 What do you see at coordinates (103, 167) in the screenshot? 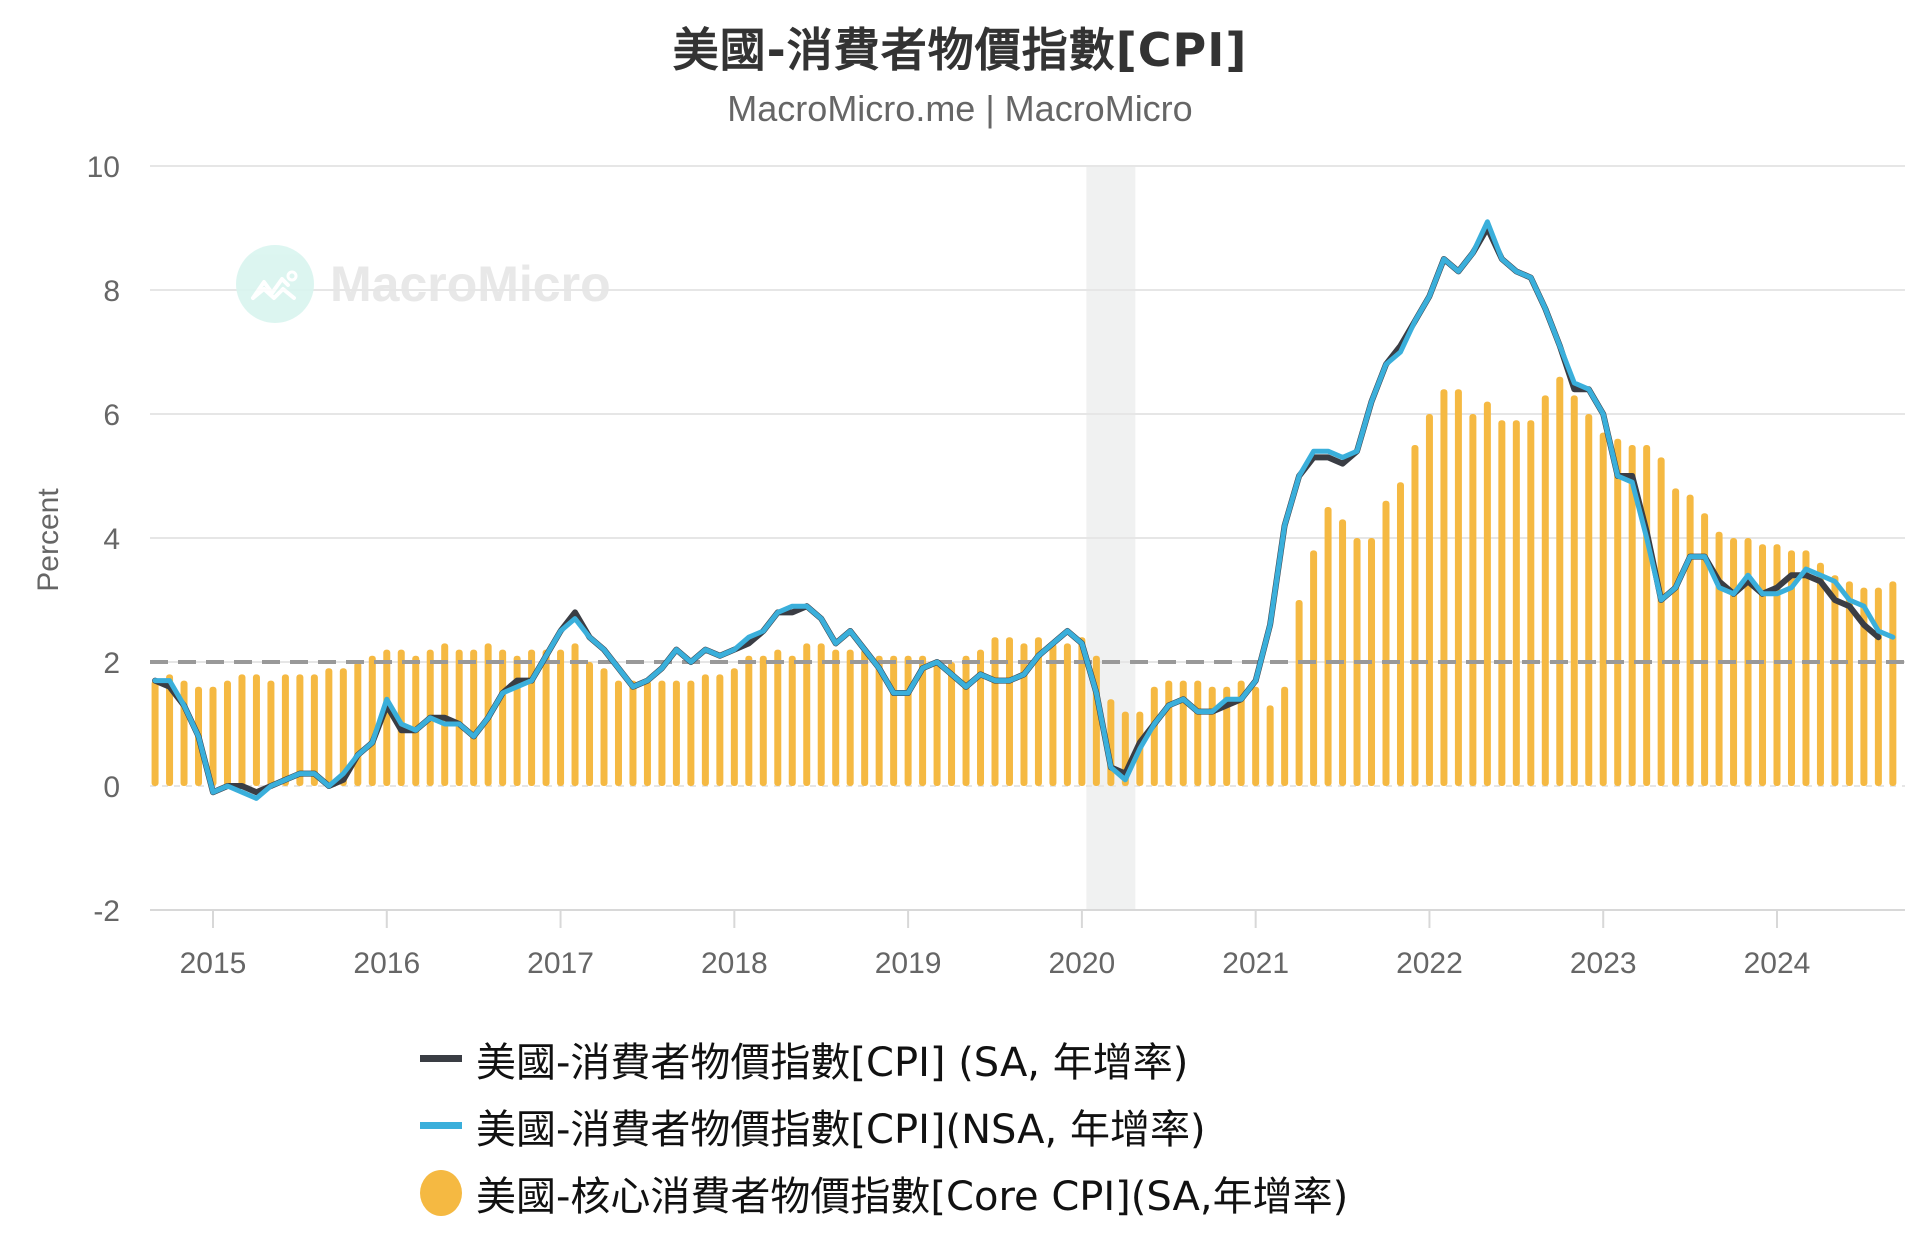
I see `svg-text: 10` at bounding box center [103, 167].